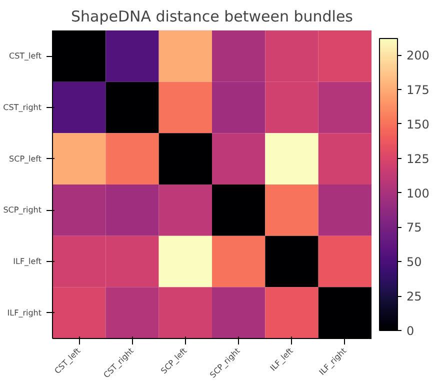 The height and width of the screenshot is (390, 443). What do you see at coordinates (212, 17) in the screenshot?
I see `chart-title: ShapeDNA distance between bundles` at bounding box center [212, 17].